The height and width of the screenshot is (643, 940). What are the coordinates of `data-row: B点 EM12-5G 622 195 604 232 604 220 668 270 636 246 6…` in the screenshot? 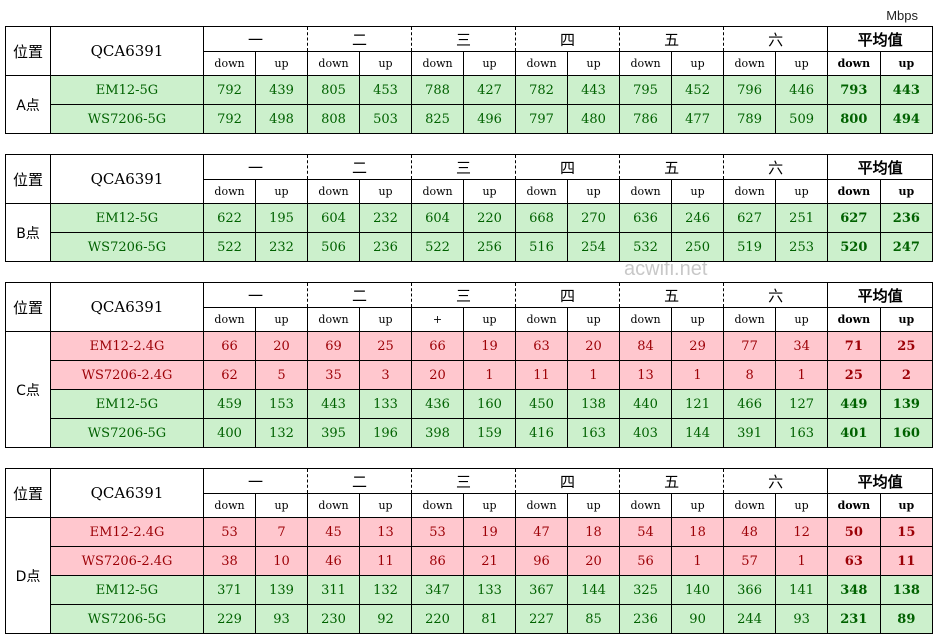 It's located at (469, 232).